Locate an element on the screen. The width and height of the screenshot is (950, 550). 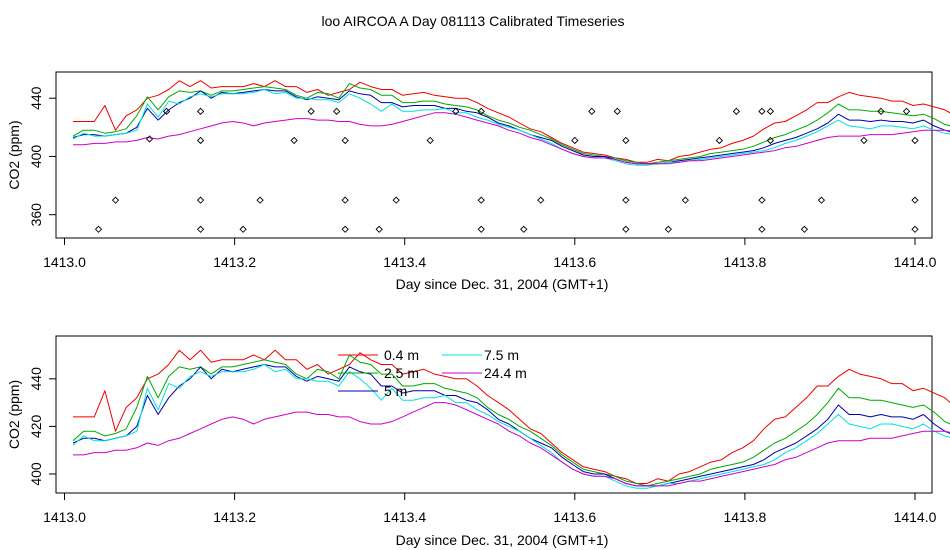
legend-entry: 7.5 m is located at coordinates (501, 355).